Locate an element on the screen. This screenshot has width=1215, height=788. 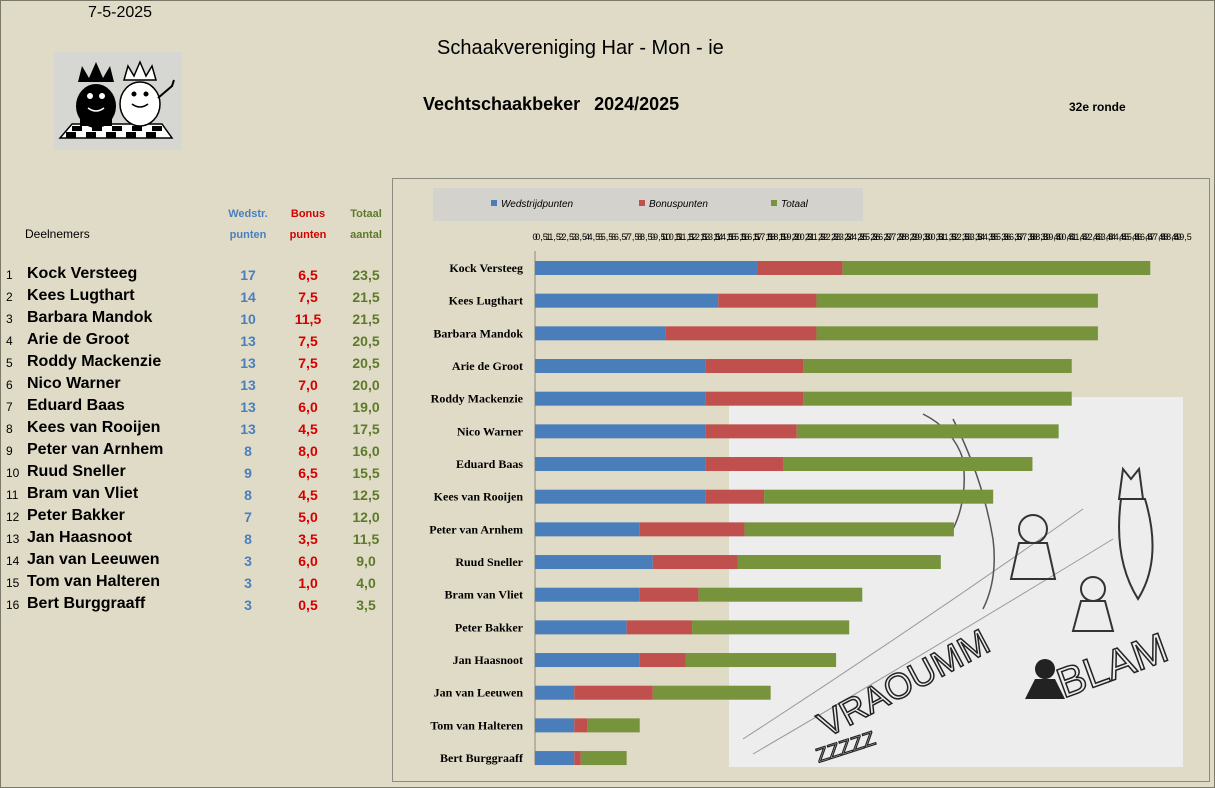
x-tick-label: 1,5 is located at coordinates (554, 237).